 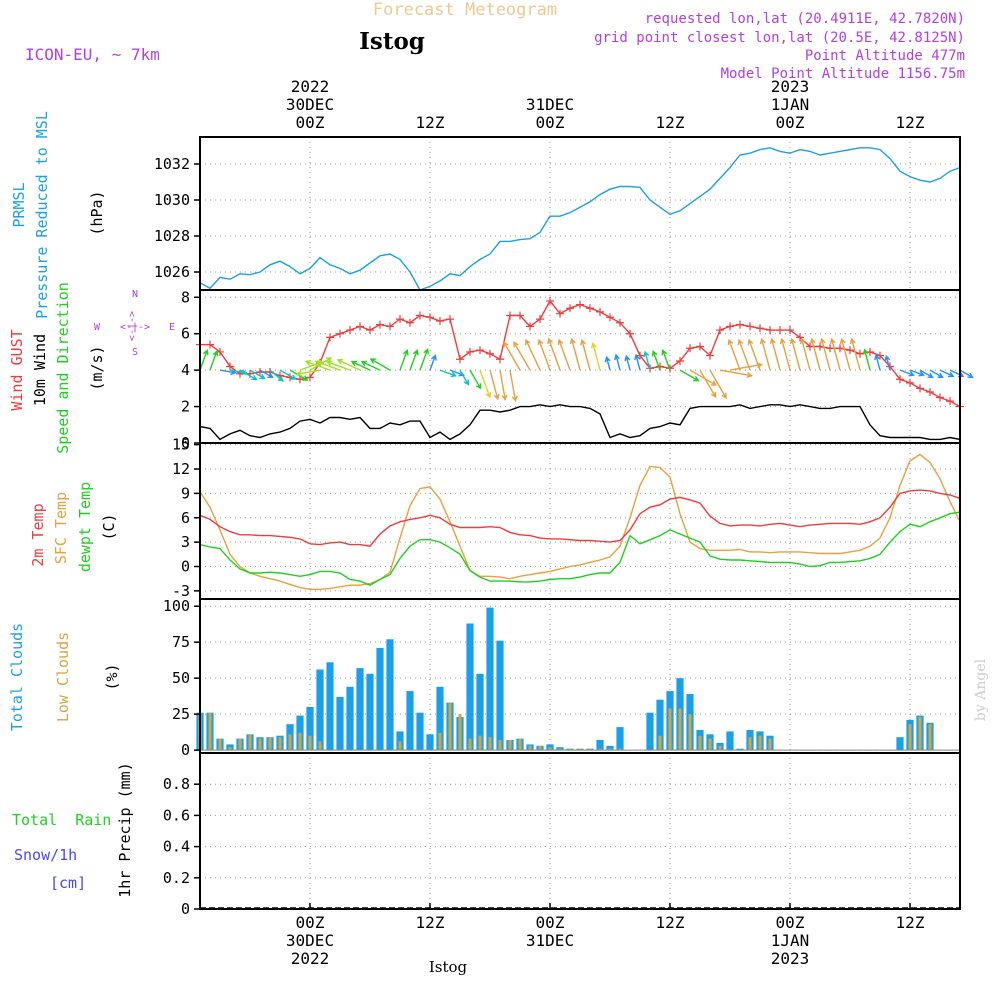 I want to click on clouds-y-tick-label: 75, so click(x=181, y=642).